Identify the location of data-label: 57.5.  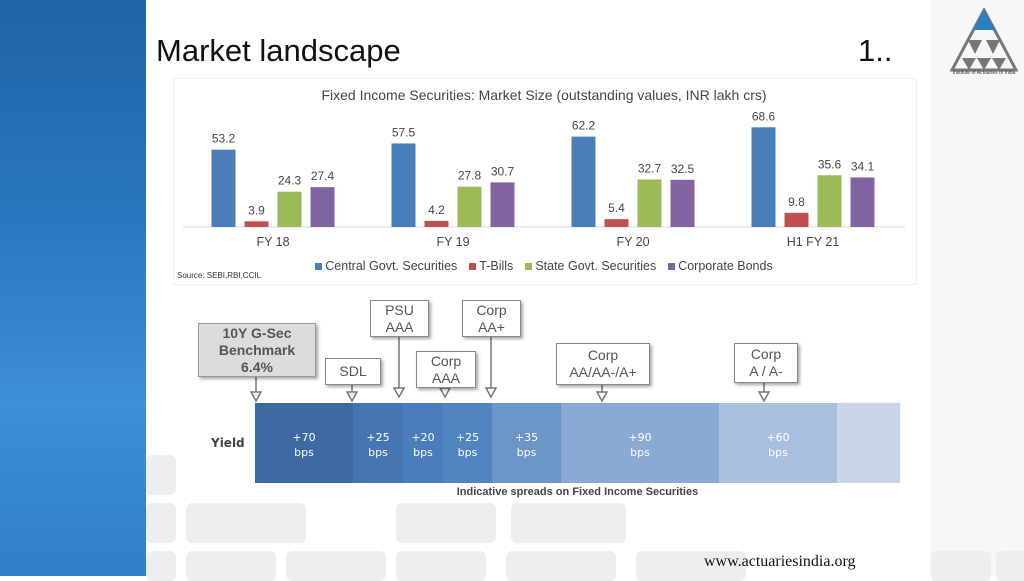
(404, 132).